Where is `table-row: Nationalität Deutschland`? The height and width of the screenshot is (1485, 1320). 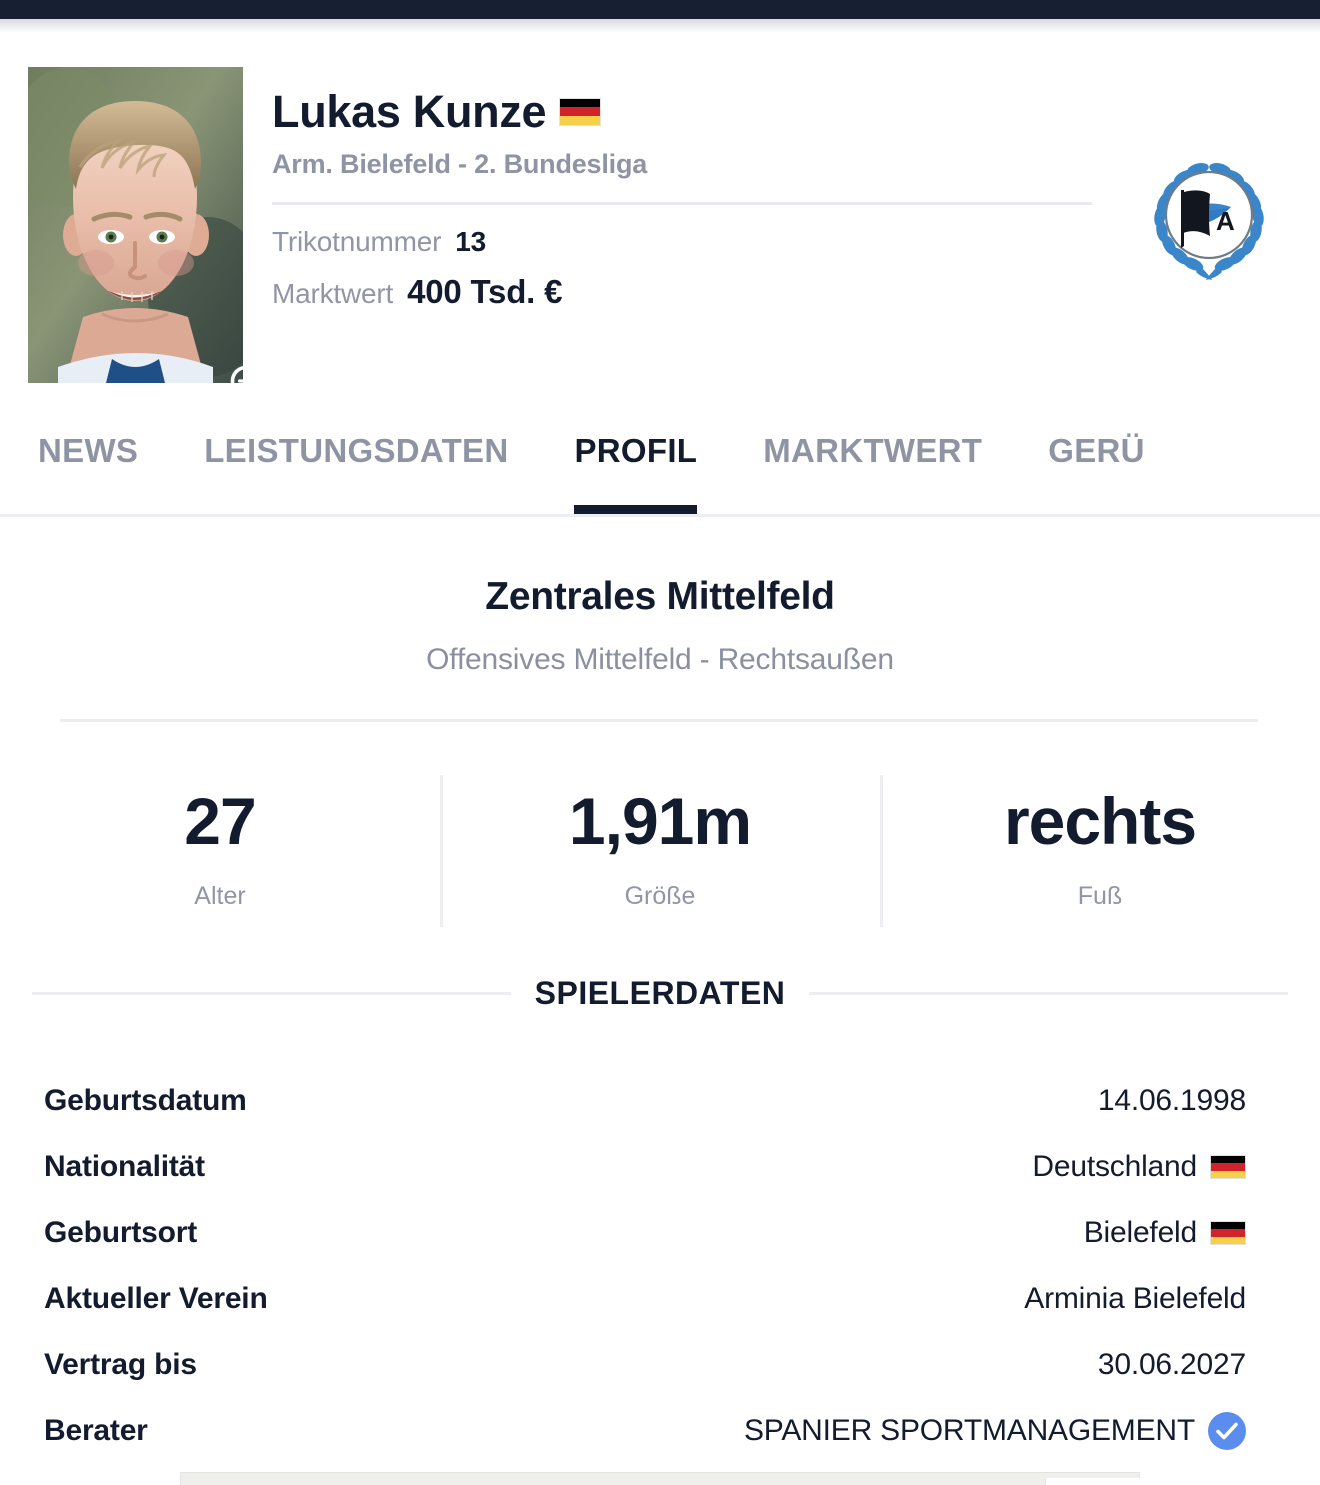
table-row: Nationalität Deutschland is located at coordinates (645, 1167).